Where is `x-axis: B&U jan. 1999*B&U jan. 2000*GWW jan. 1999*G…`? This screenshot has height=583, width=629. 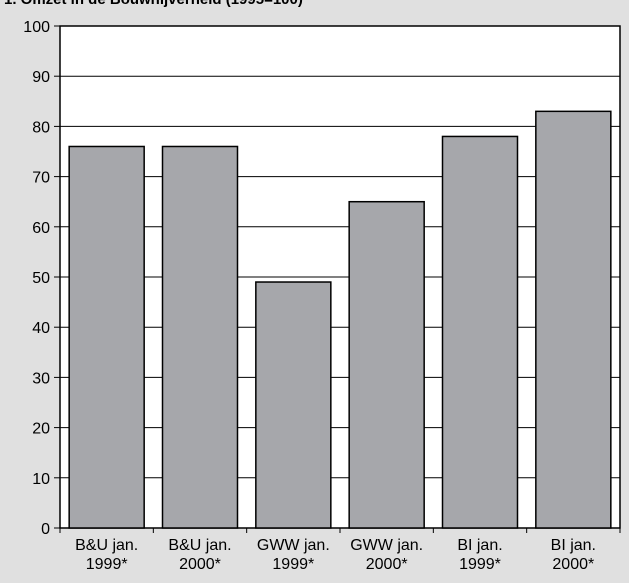
x-axis: B&U jan. 1999*B&U jan. 2000*GWW jan. 1999*G… is located at coordinates (340, 550).